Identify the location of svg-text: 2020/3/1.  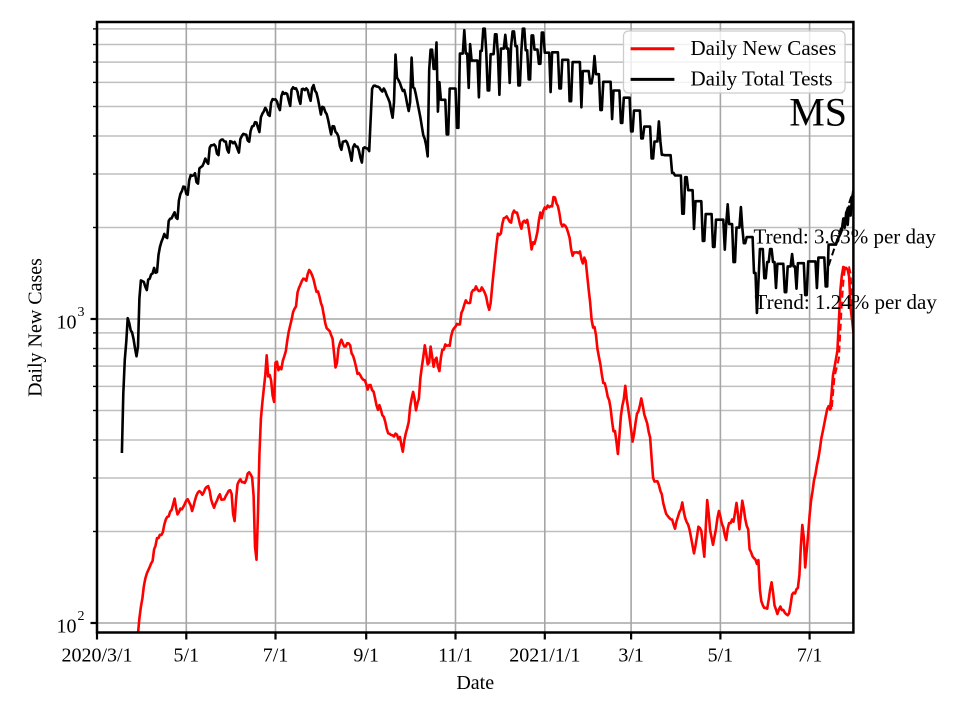
(96, 656).